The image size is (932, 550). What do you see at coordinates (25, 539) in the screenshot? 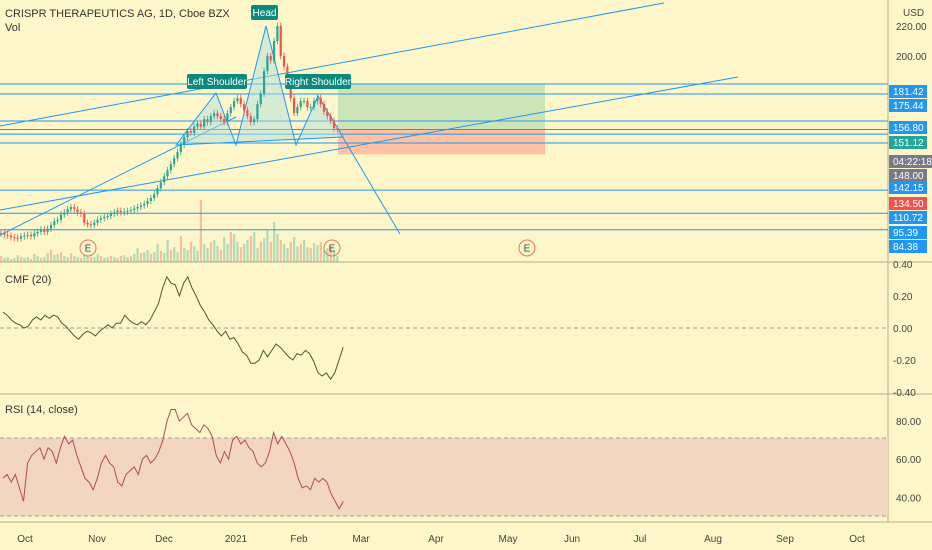
I see `x-tick: Oct` at bounding box center [25, 539].